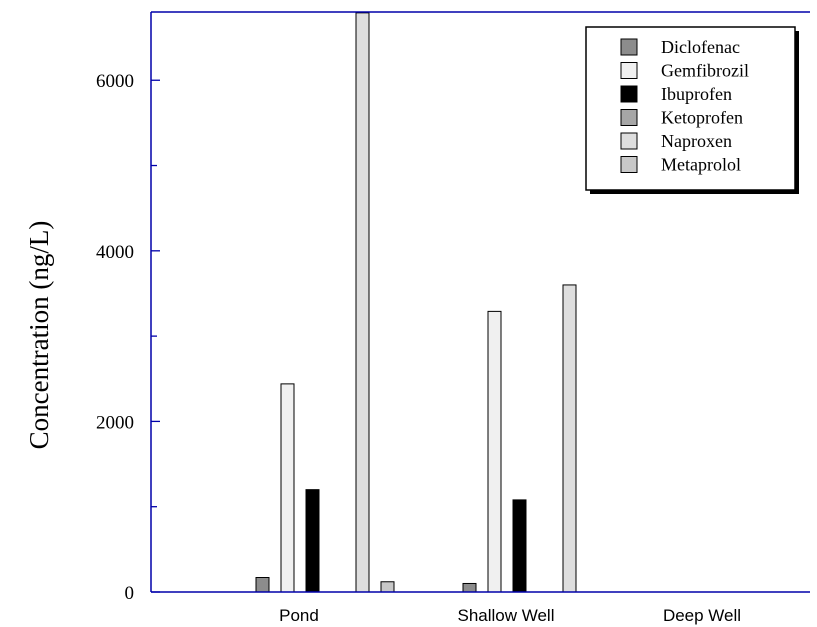  Describe the element at coordinates (130, 593) in the screenshot. I see `y-tick-label: 0` at that location.